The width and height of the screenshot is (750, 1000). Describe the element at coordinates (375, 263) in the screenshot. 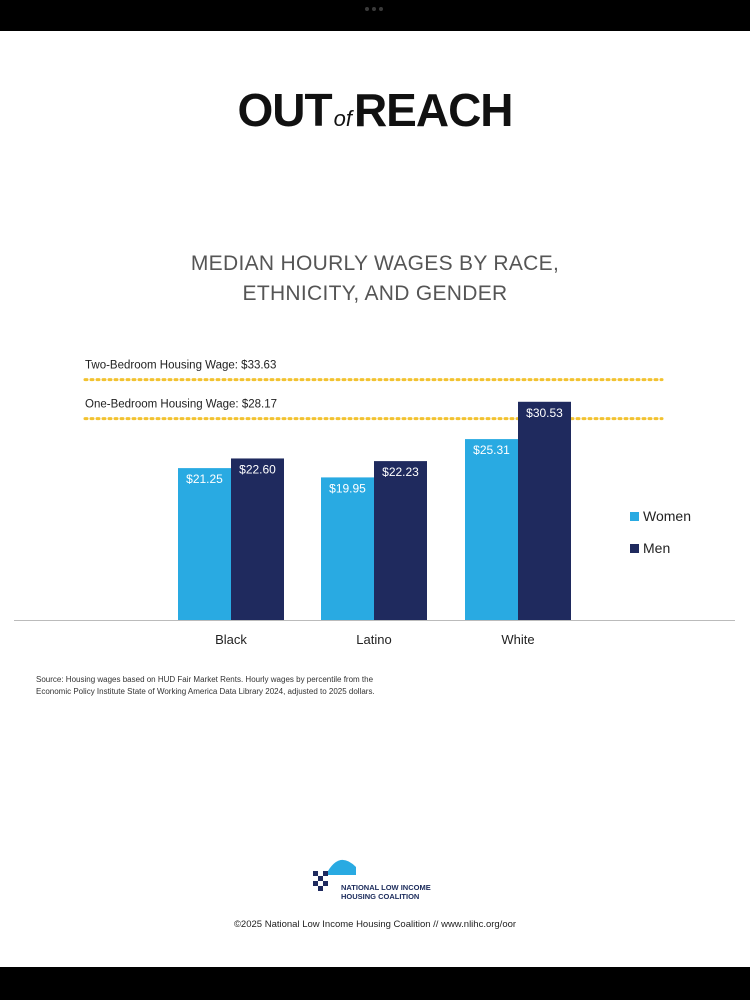

I see `chart-title-line-1: MEDIAN HOURLY WAGES BY RACE,` at that location.